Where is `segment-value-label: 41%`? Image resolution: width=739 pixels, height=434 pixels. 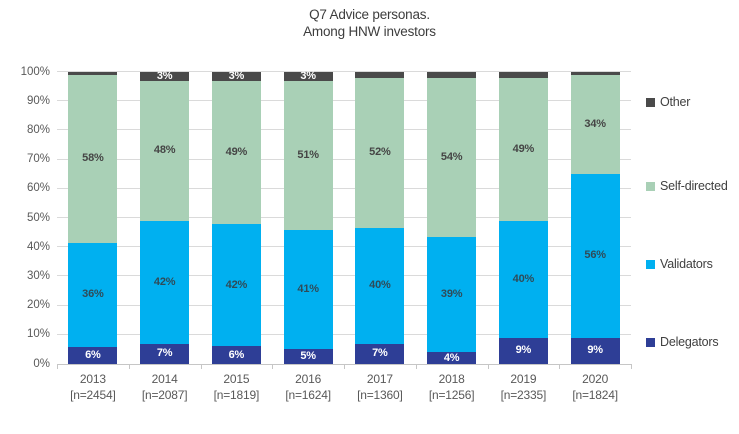
segment-value-label: 41% is located at coordinates (308, 289).